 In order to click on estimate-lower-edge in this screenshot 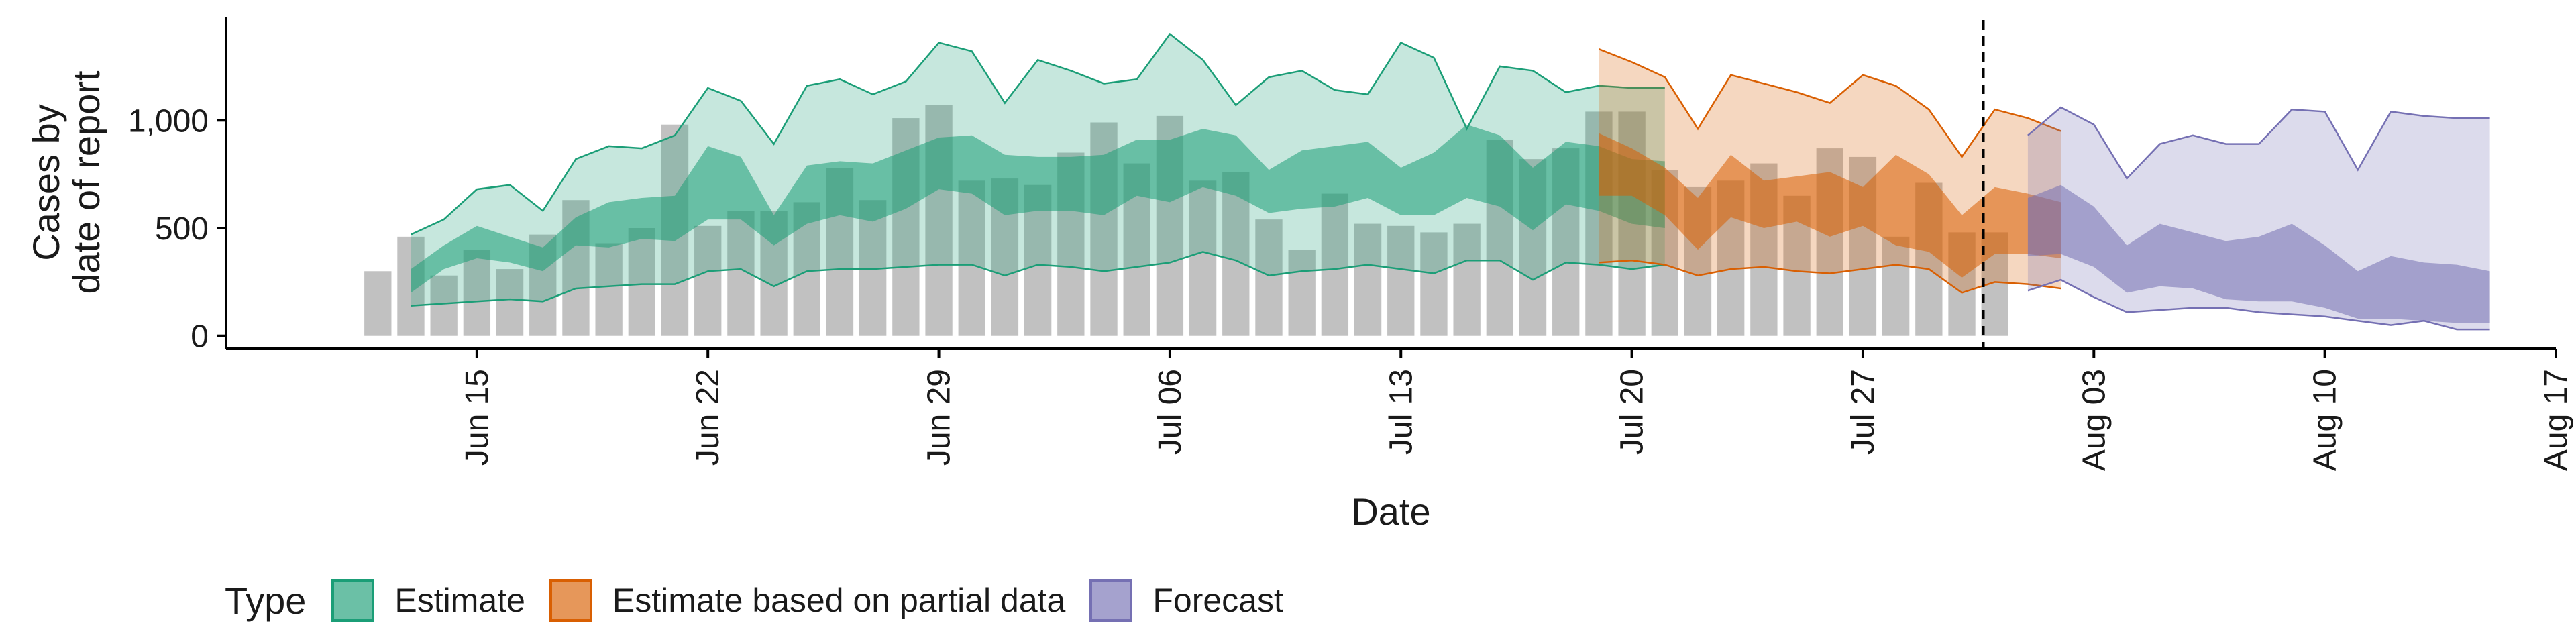, I will do `click(1038, 279)`.